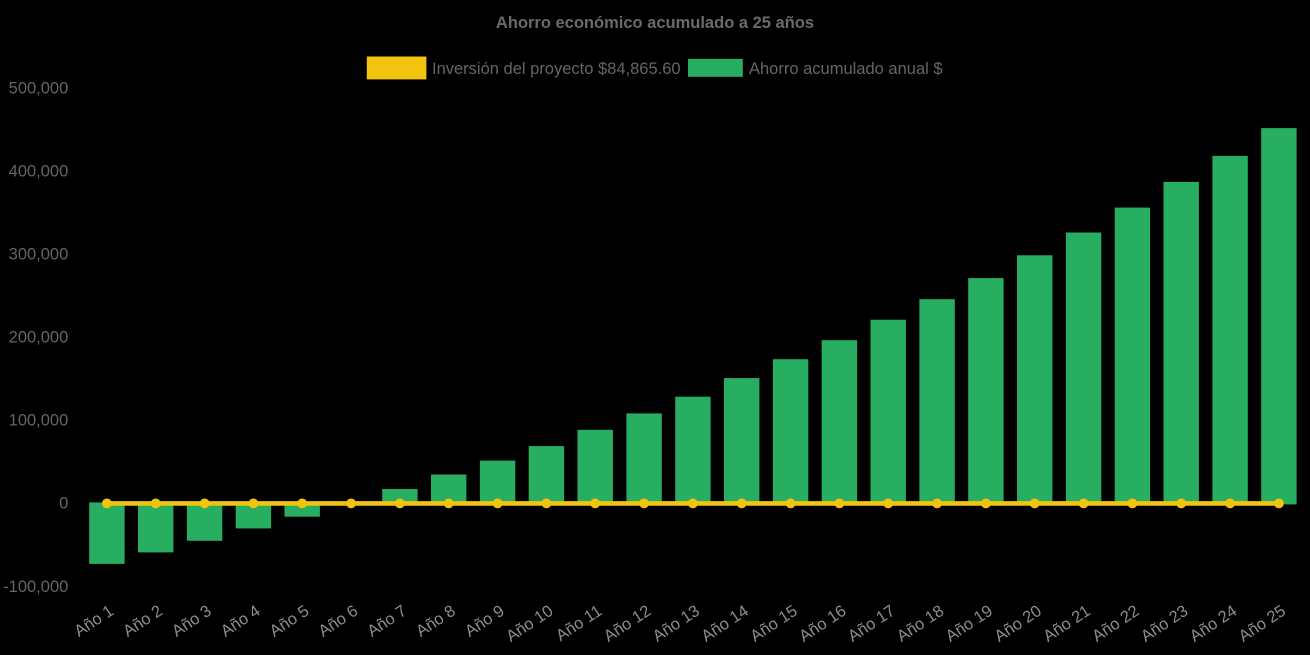 Image resolution: width=1310 pixels, height=655 pixels. What do you see at coordinates (39, 421) in the screenshot?
I see `svg-text: 100,000` at bounding box center [39, 421].